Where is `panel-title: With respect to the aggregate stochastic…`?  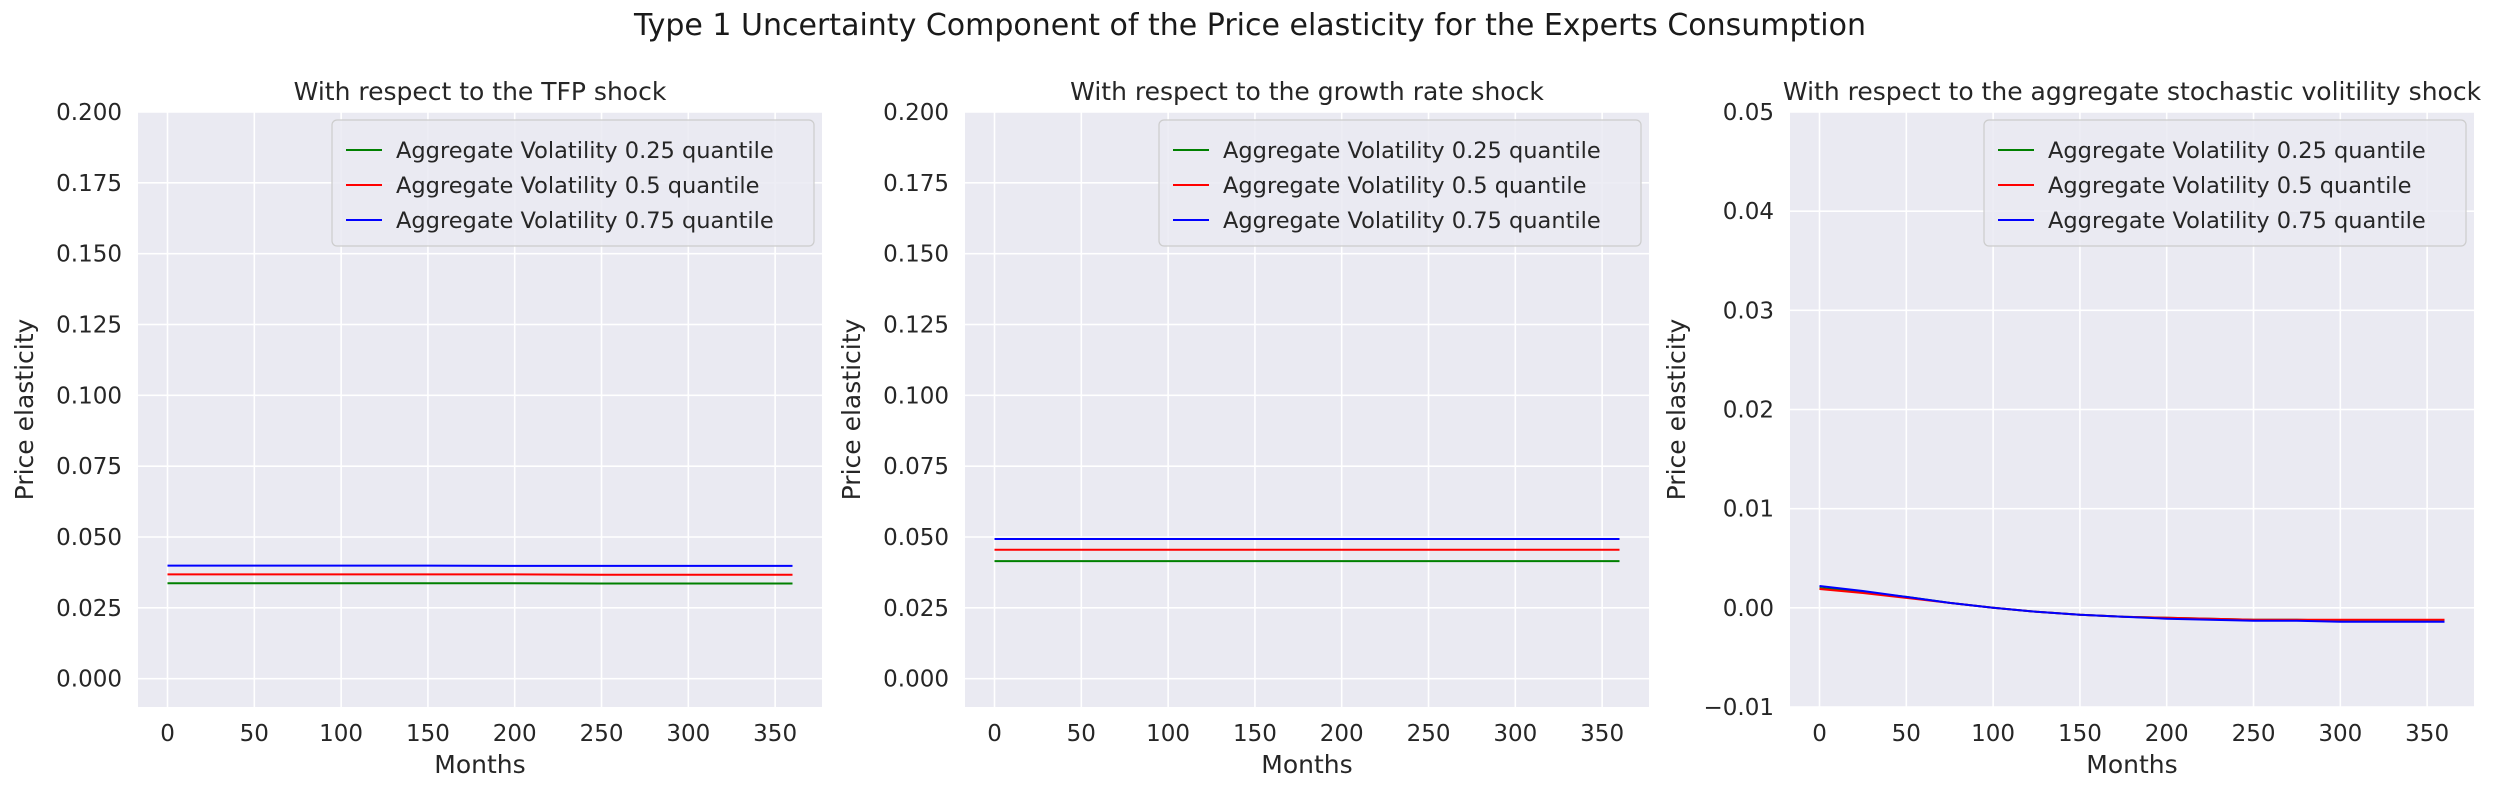
panel-title: With respect to the aggregate stochastic… is located at coordinates (2132, 91).